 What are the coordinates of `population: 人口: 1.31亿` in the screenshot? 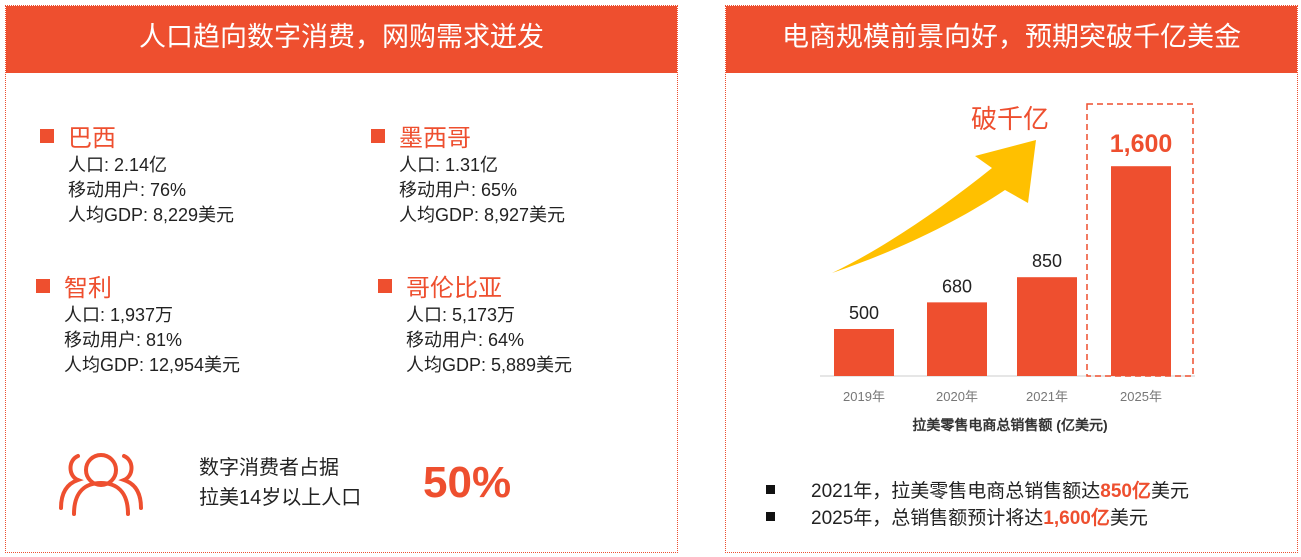 It's located at (449, 165).